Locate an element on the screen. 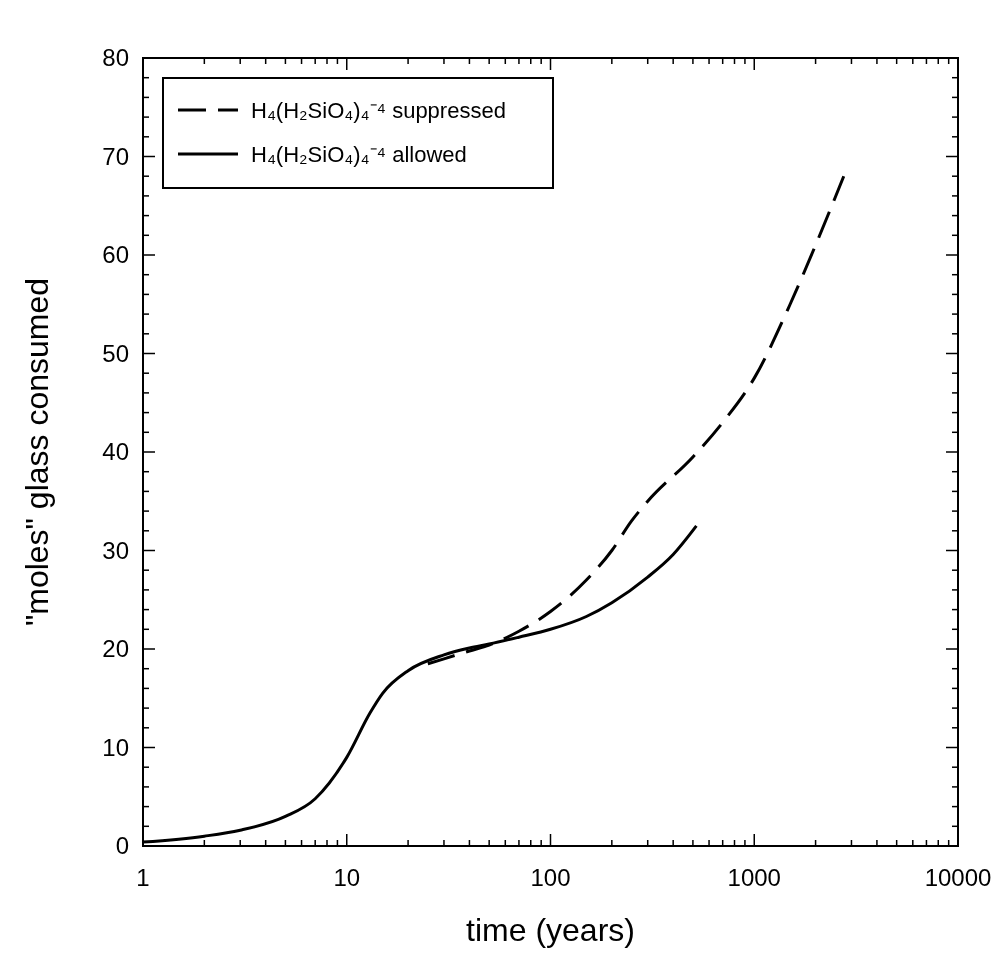 Image resolution: width=1004 pixels, height=975 pixels. y-tick-label: 30 is located at coordinates (115, 550).